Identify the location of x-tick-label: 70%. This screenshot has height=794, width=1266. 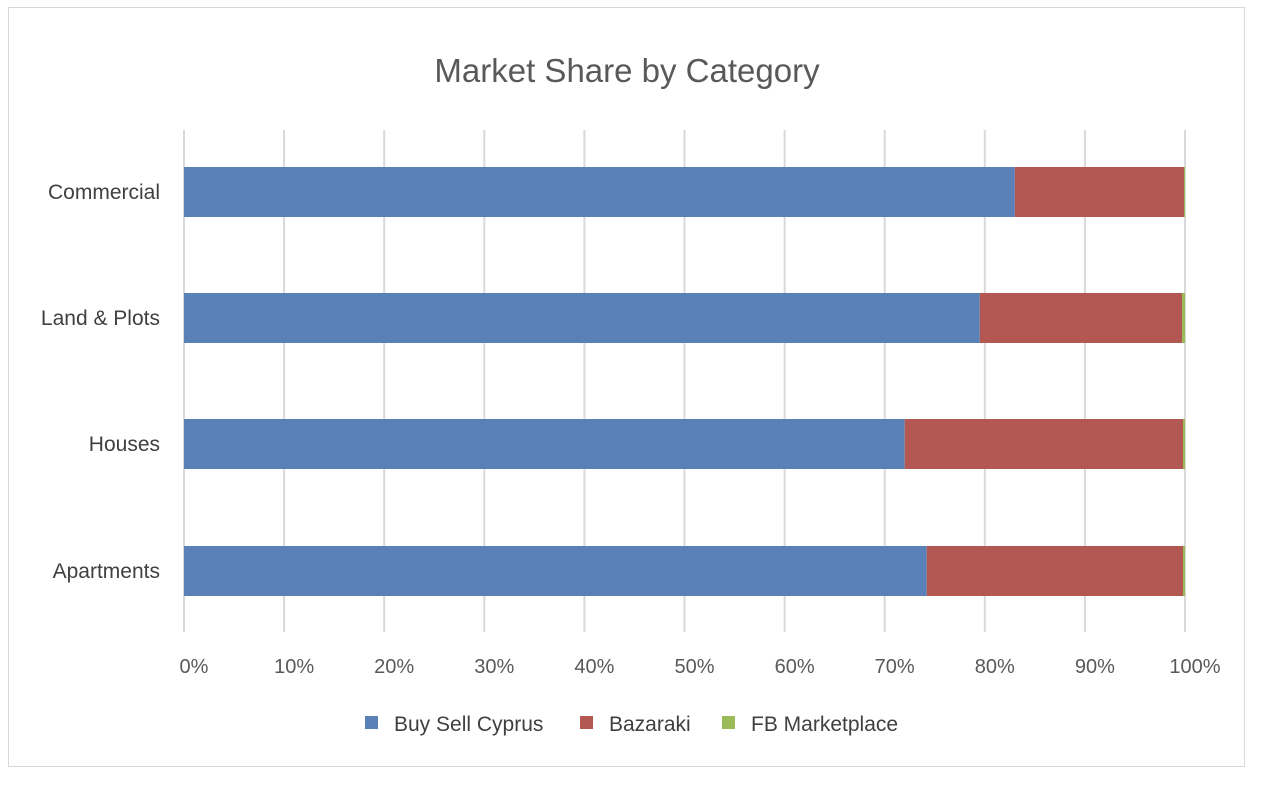
(895, 667).